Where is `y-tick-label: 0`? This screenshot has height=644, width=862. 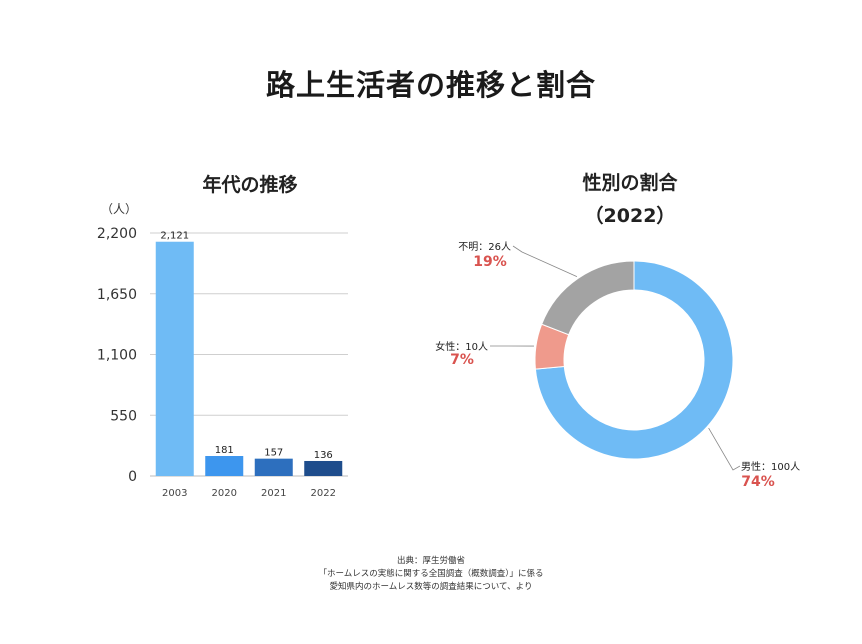
y-tick-label: 0 is located at coordinates (132, 477).